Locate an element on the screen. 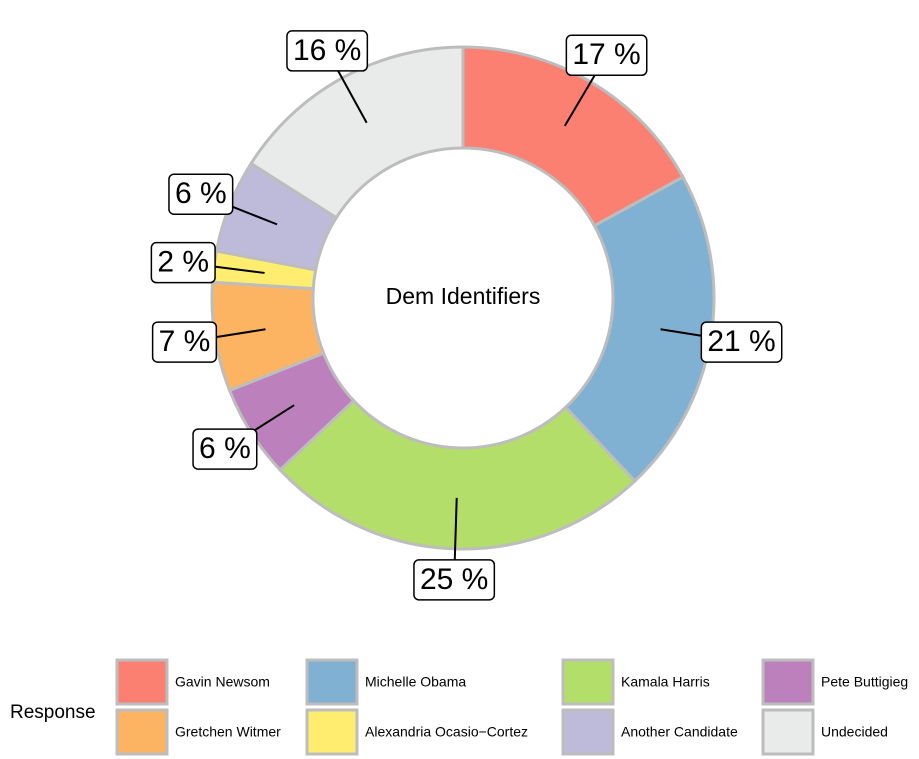 The image size is (919, 759). value-label: 7 % is located at coordinates (184, 342).